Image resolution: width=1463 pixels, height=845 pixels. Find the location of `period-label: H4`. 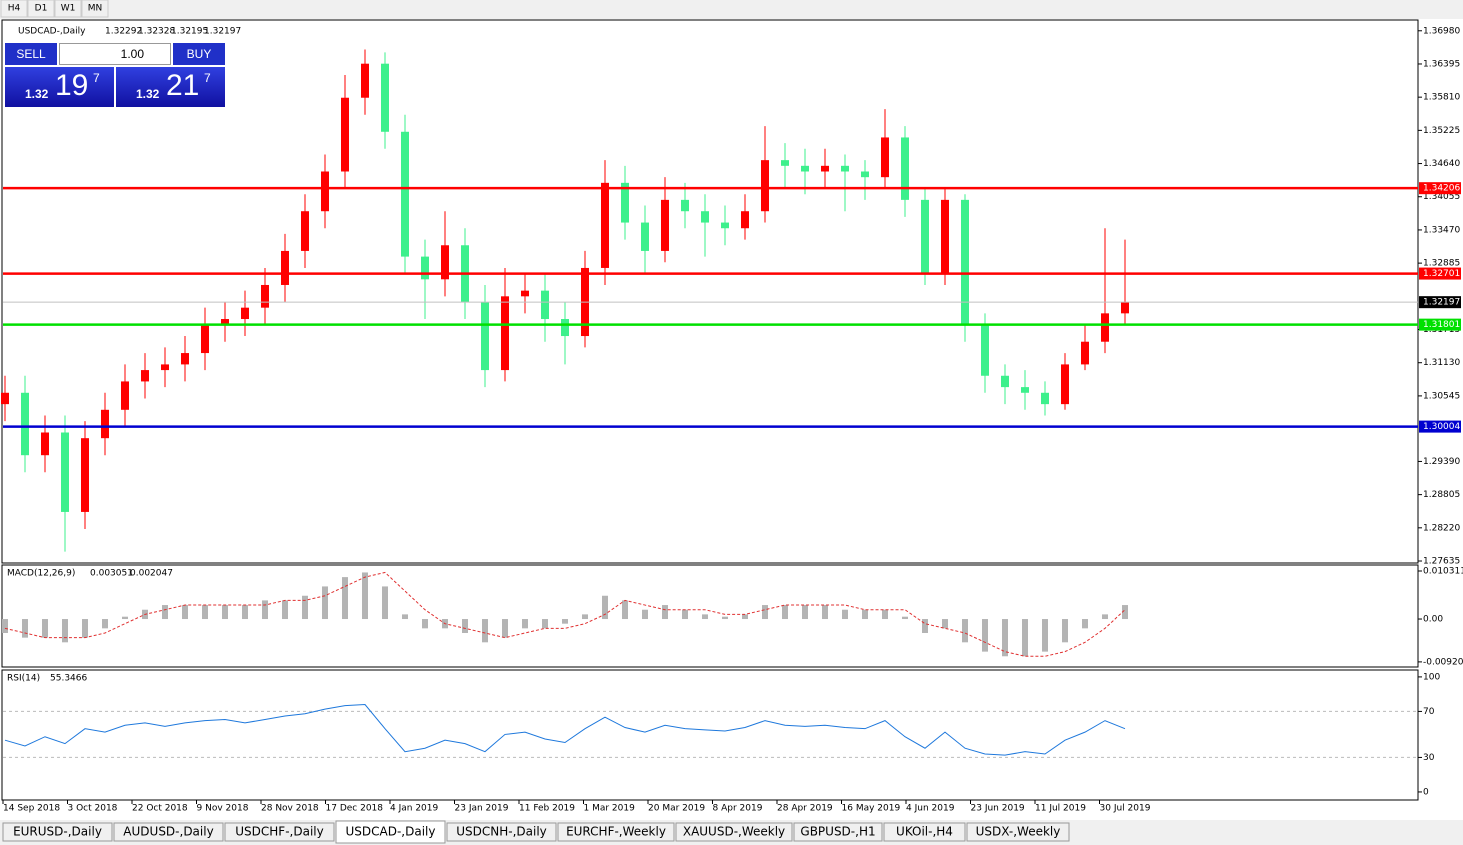

period-label: H4 is located at coordinates (14, 9).